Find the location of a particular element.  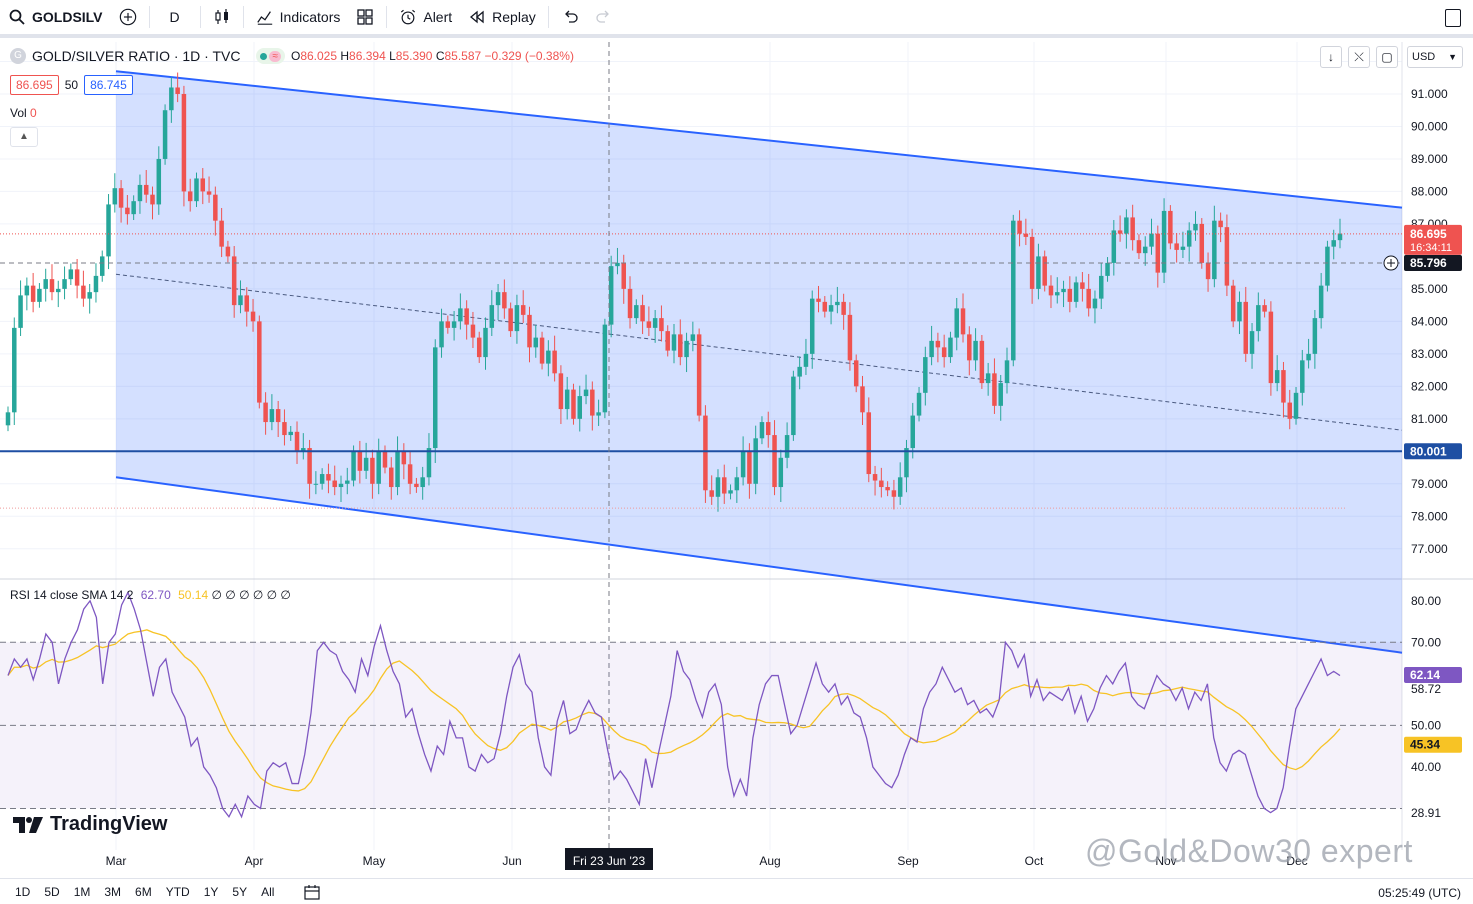

utc-clock: 05:25:49 (UTC) is located at coordinates (1419, 893).